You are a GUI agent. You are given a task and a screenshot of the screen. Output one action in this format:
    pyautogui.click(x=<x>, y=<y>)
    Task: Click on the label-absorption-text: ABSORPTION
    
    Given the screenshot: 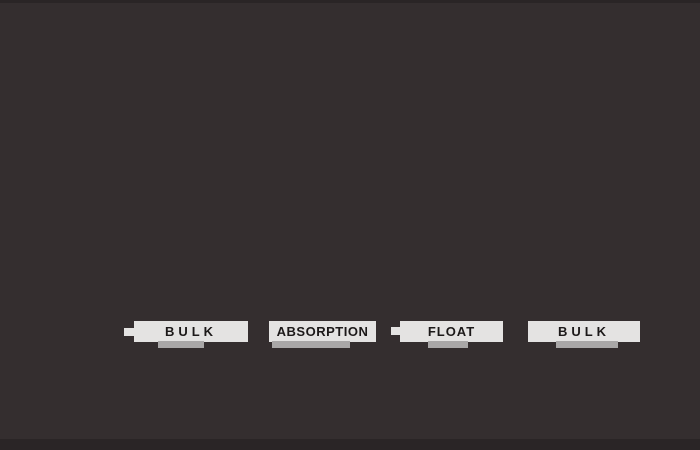 What is the action you would take?
    pyautogui.click(x=322, y=331)
    